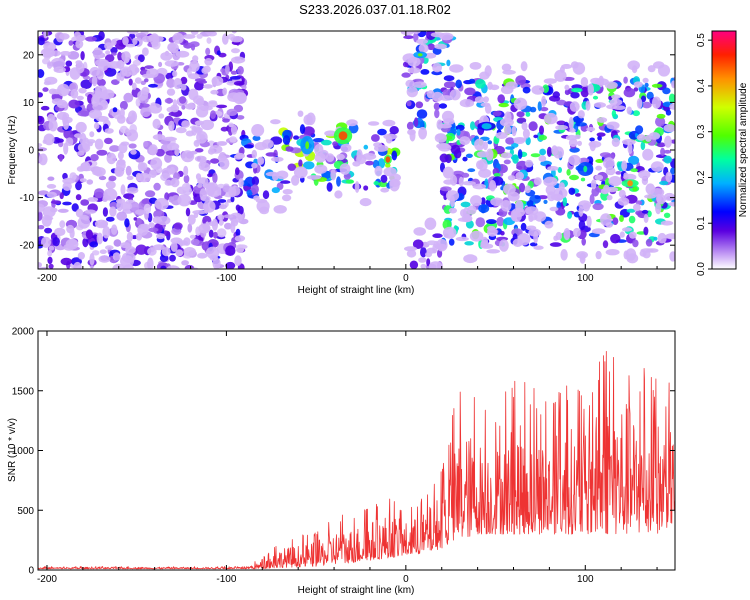  I want to click on colorbar-tick-label: 0.2, so click(701, 177).